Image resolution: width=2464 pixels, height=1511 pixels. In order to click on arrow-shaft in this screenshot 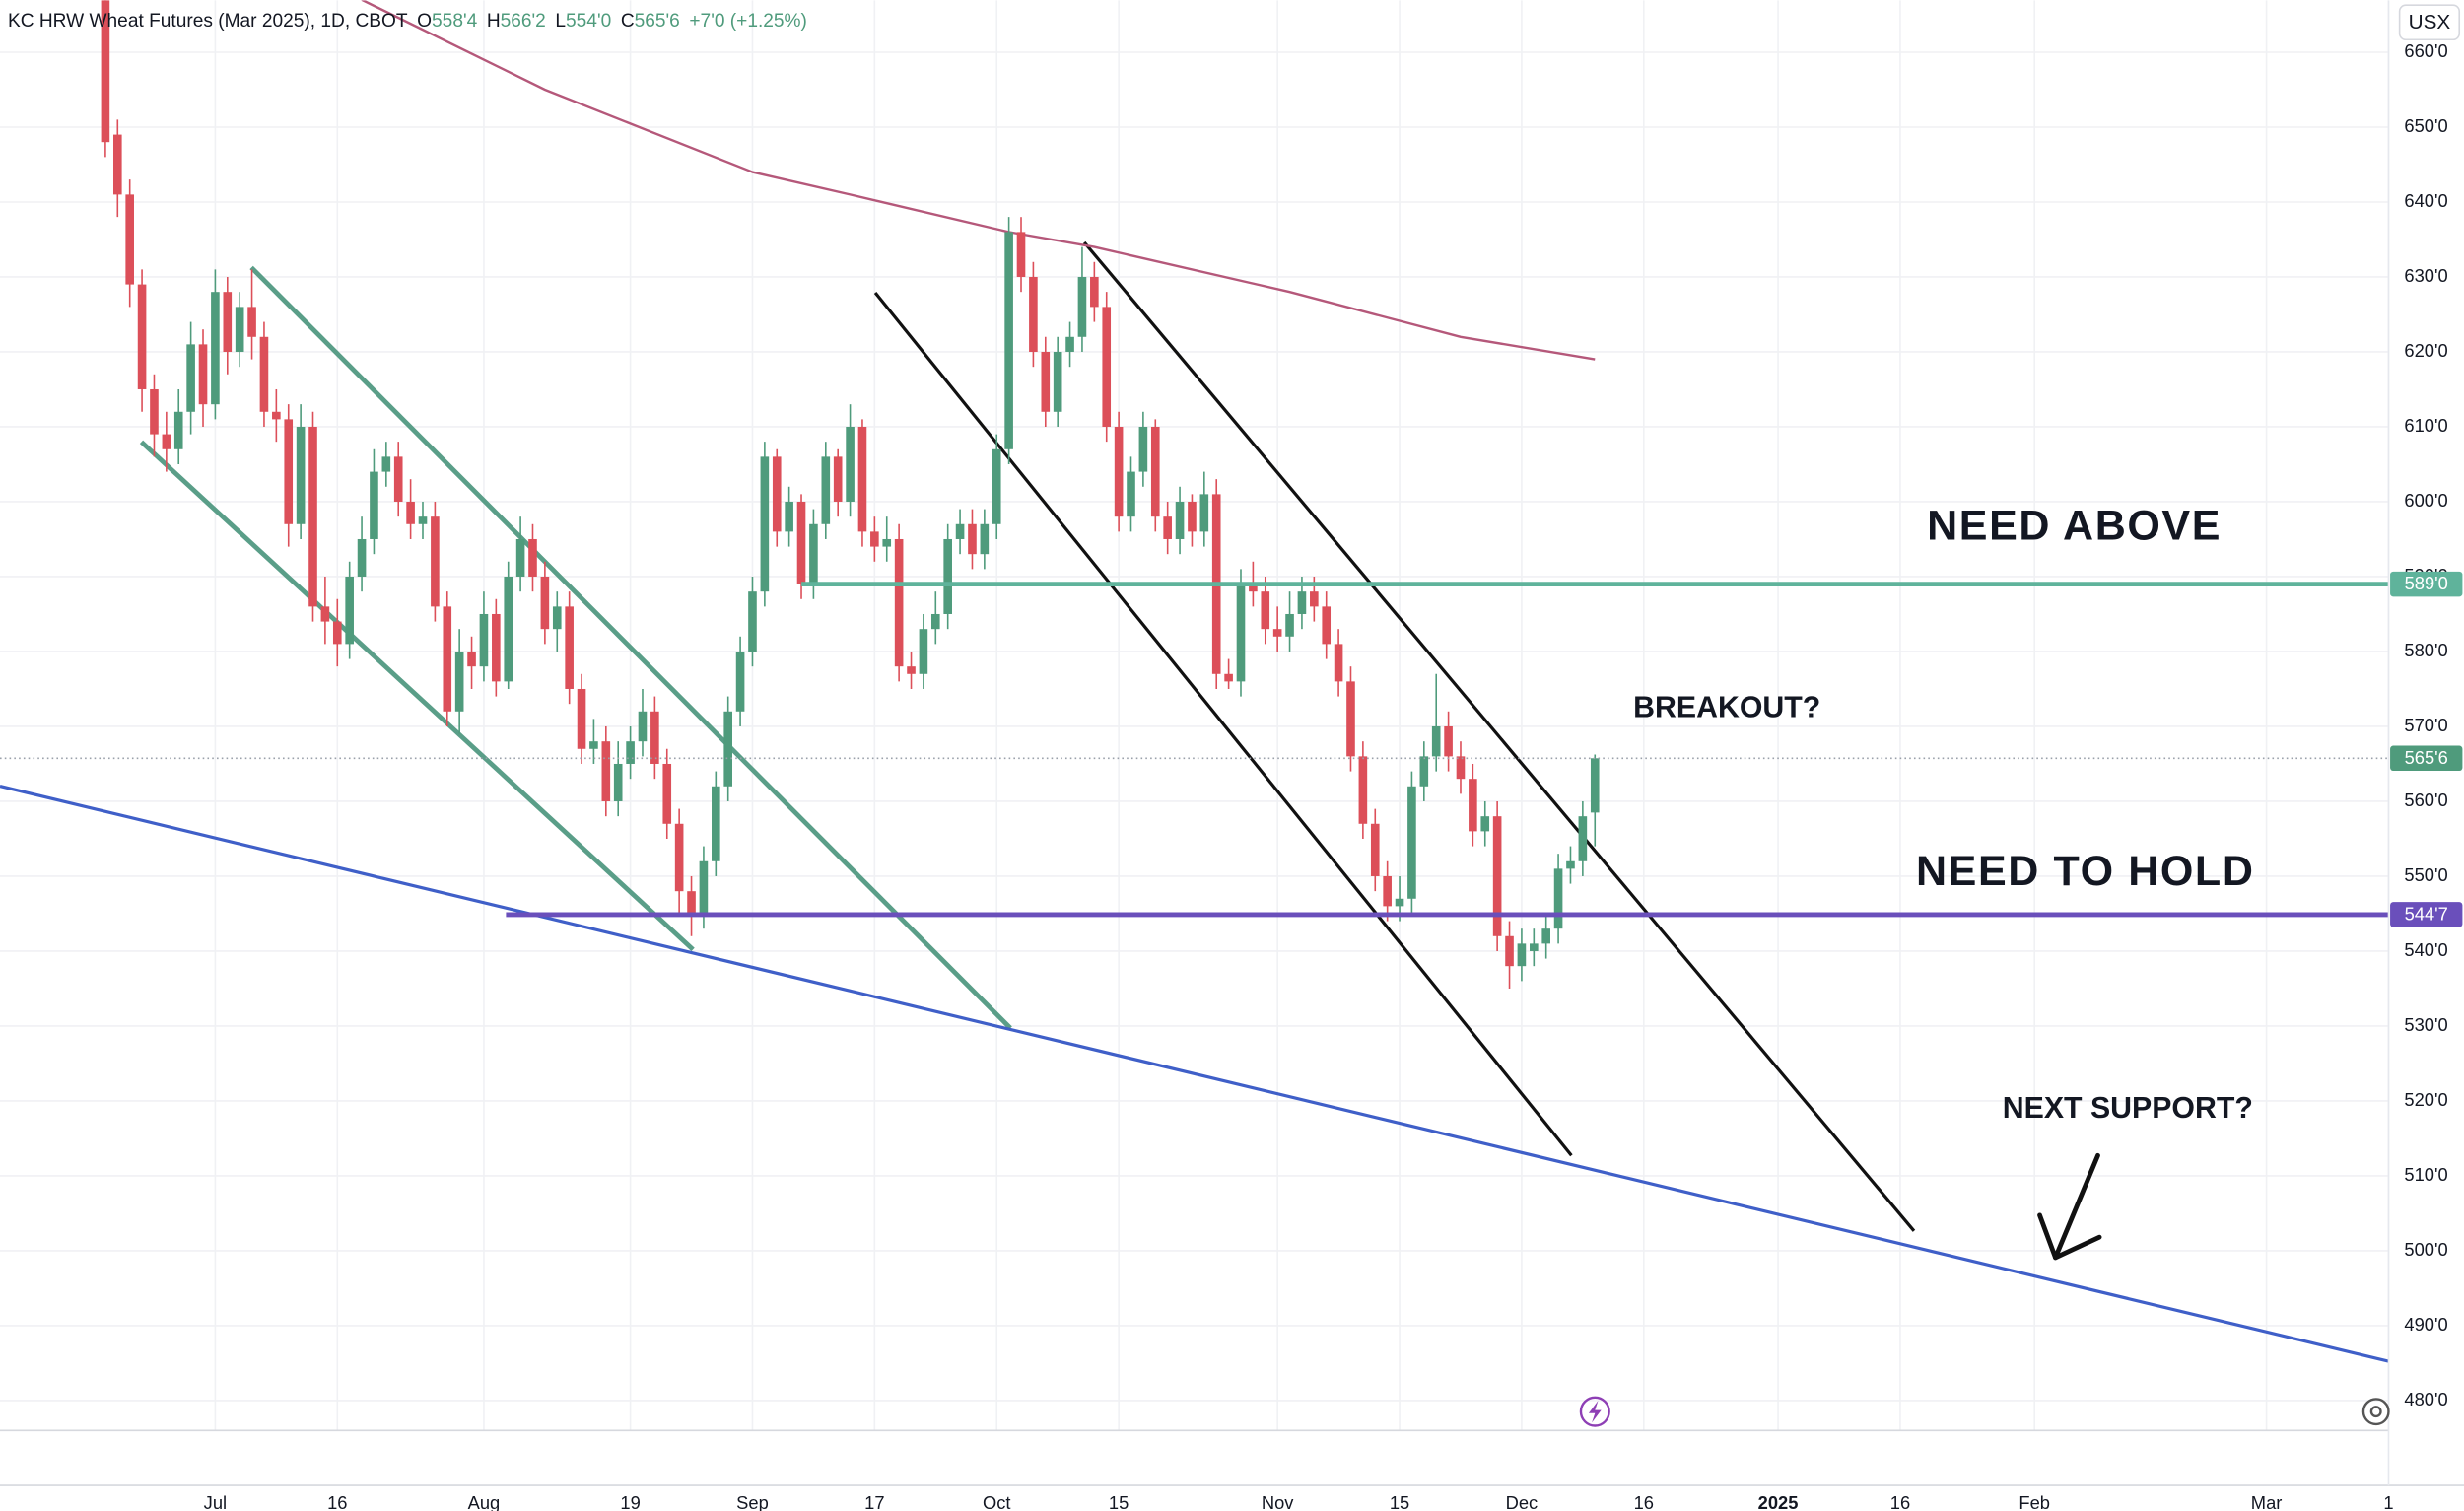, I will do `click(2076, 1206)`.